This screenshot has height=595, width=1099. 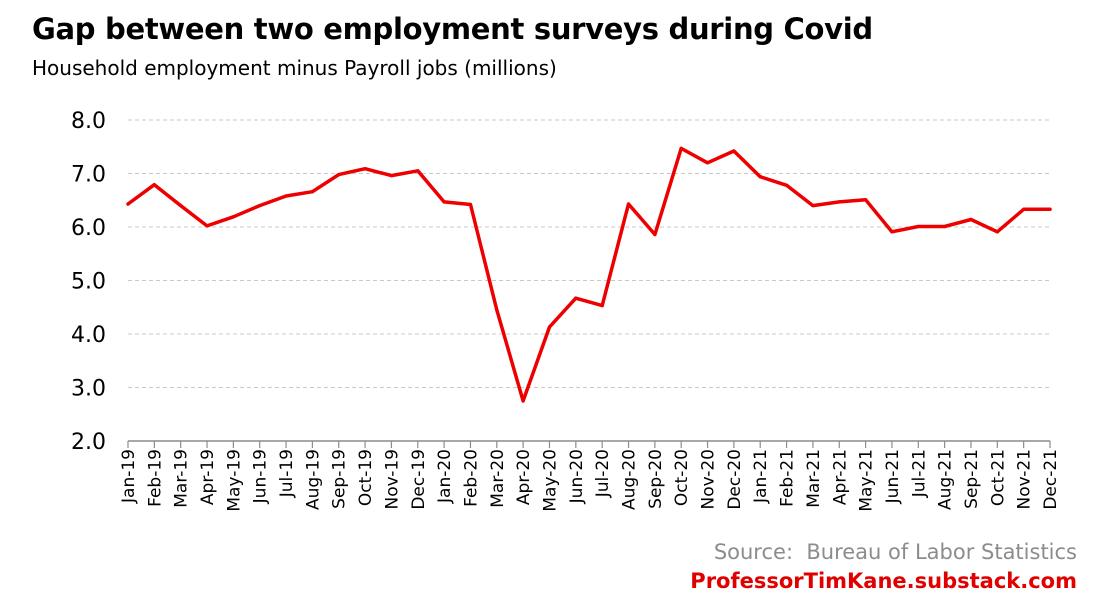 What do you see at coordinates (366, 477) in the screenshot?
I see `x-tick-label: Oct-19` at bounding box center [366, 477].